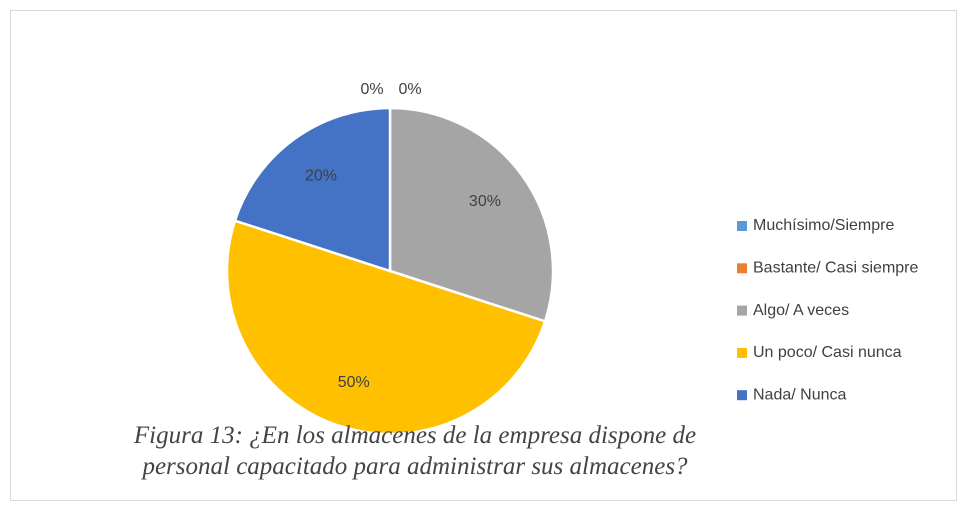 This screenshot has width=967, height=512. I want to click on legend-label: Bastante/ Casi siempre, so click(836, 268).